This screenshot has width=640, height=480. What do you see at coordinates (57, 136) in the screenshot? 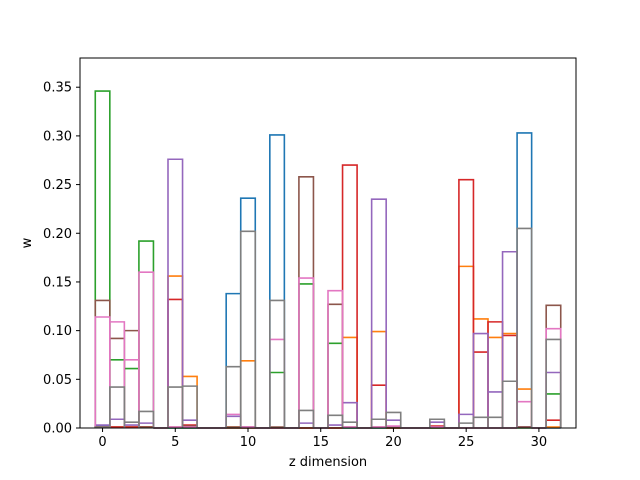
I see `y-tick-label: 0.30` at bounding box center [57, 136].